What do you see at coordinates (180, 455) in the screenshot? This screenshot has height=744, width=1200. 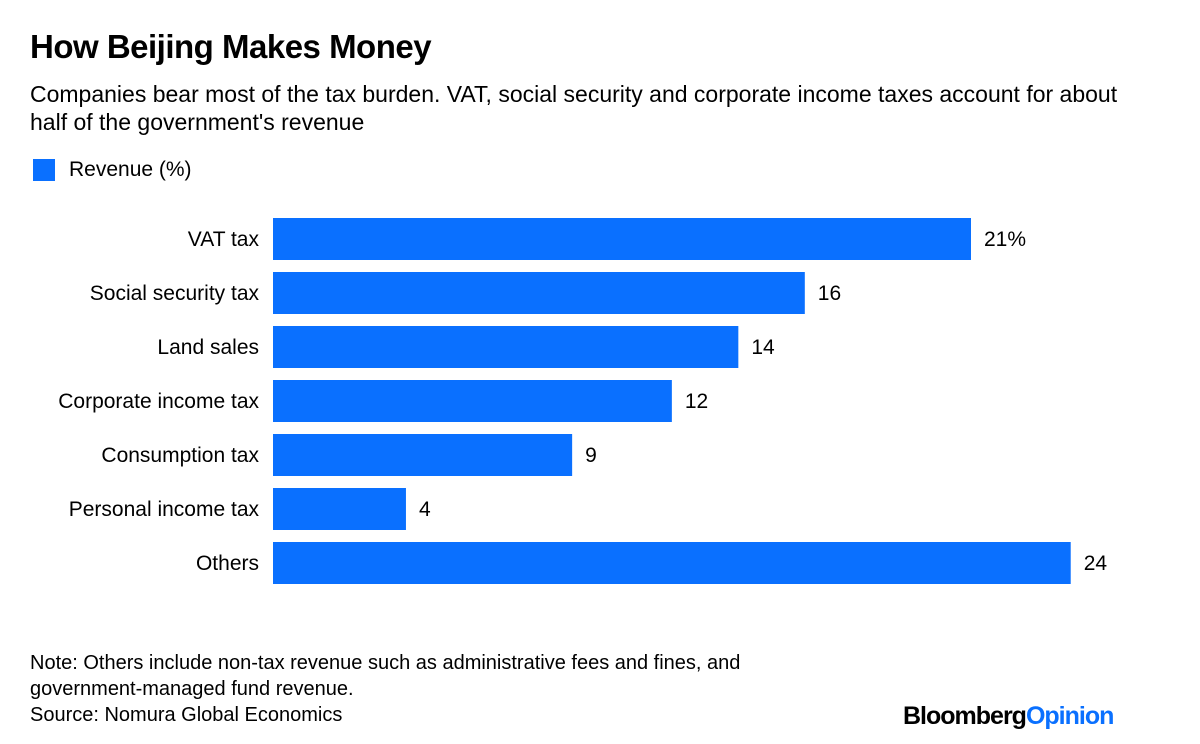 I see `category-label: Consumption tax` at bounding box center [180, 455].